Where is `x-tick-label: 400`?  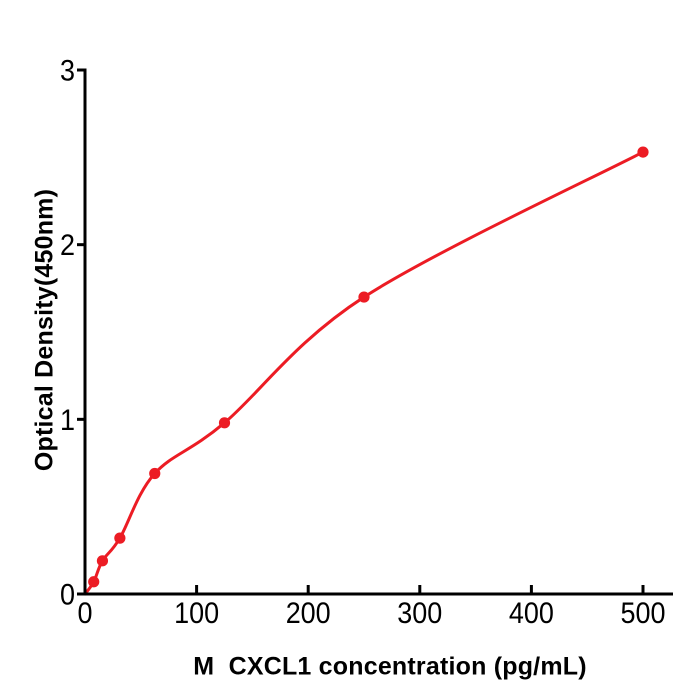 x-tick-label: 400 is located at coordinates (531, 613).